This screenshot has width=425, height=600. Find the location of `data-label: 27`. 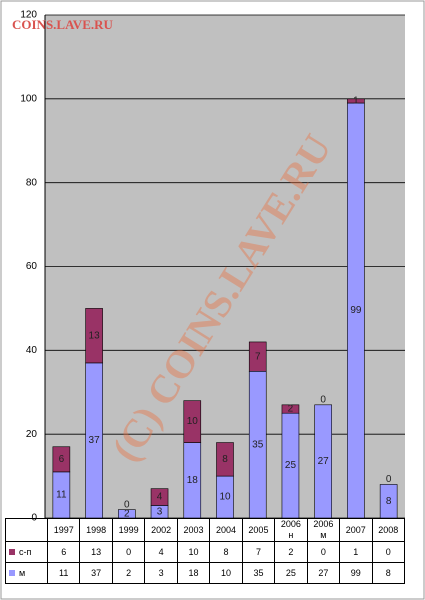

data-label: 27 is located at coordinates (324, 461).